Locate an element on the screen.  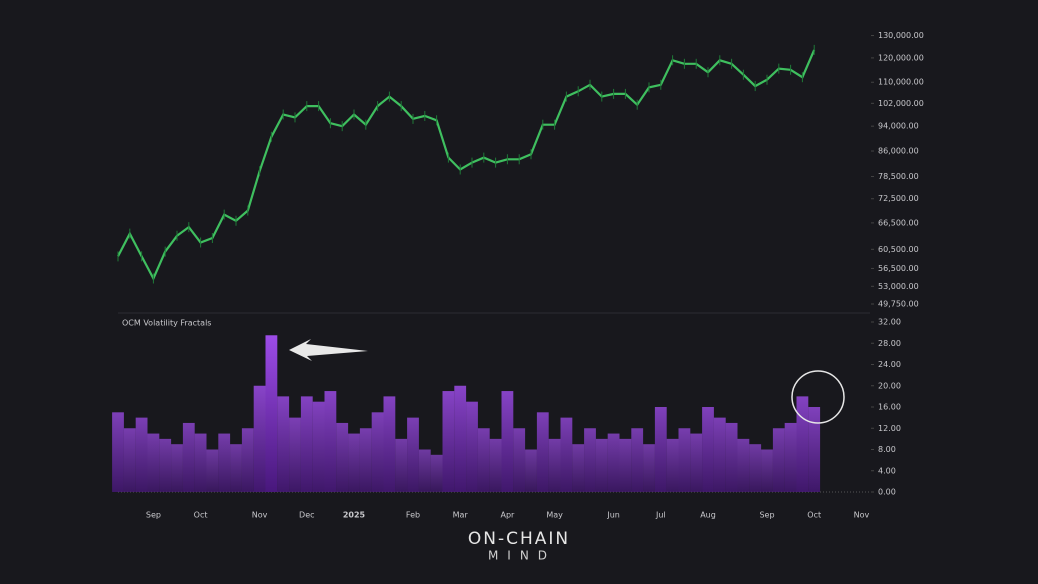
arrow-annotation is located at coordinates (328, 350).